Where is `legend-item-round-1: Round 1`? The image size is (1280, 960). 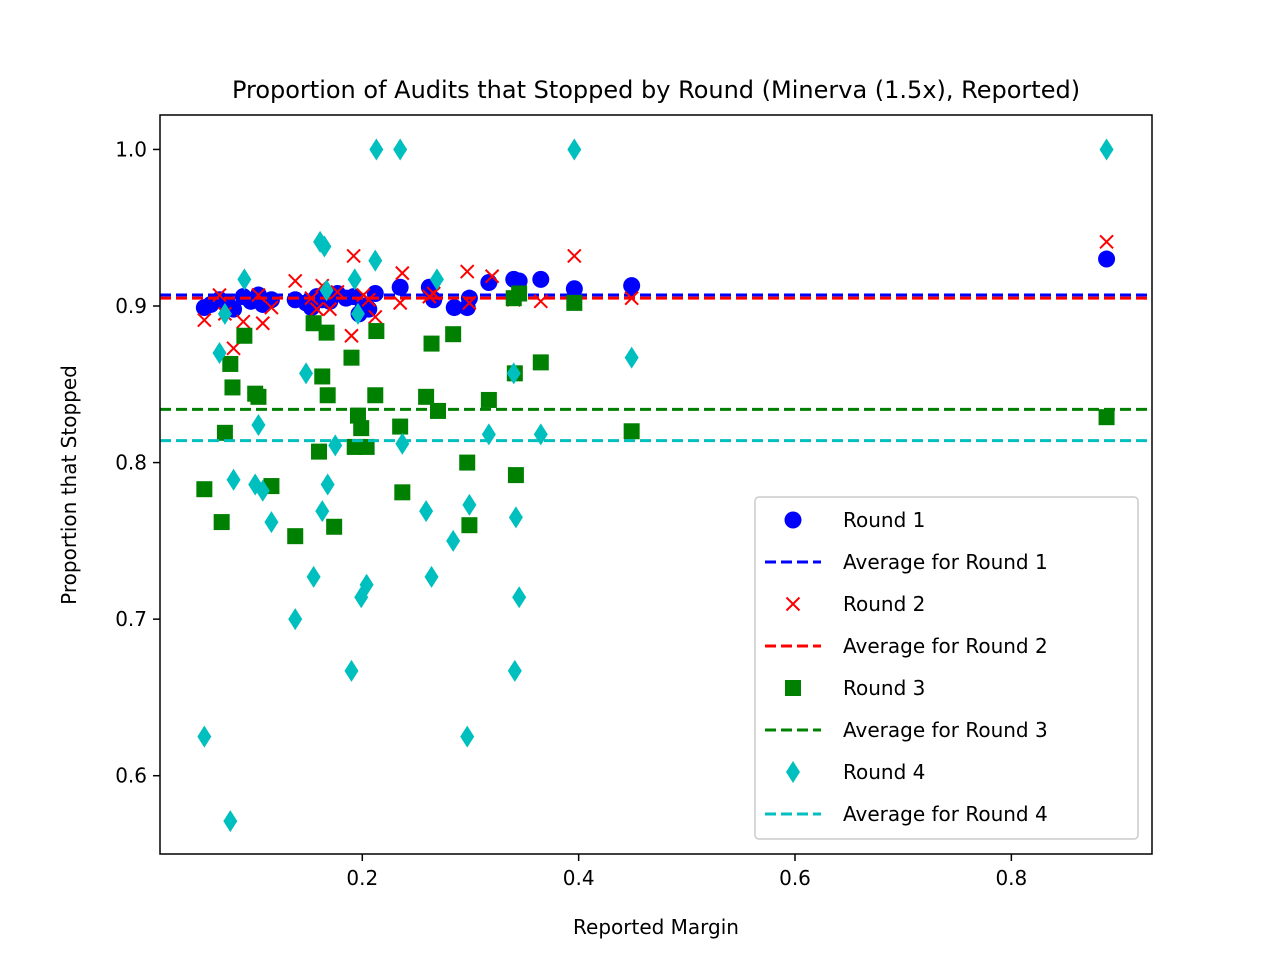 legend-item-round-1: Round 1 is located at coordinates (854, 520).